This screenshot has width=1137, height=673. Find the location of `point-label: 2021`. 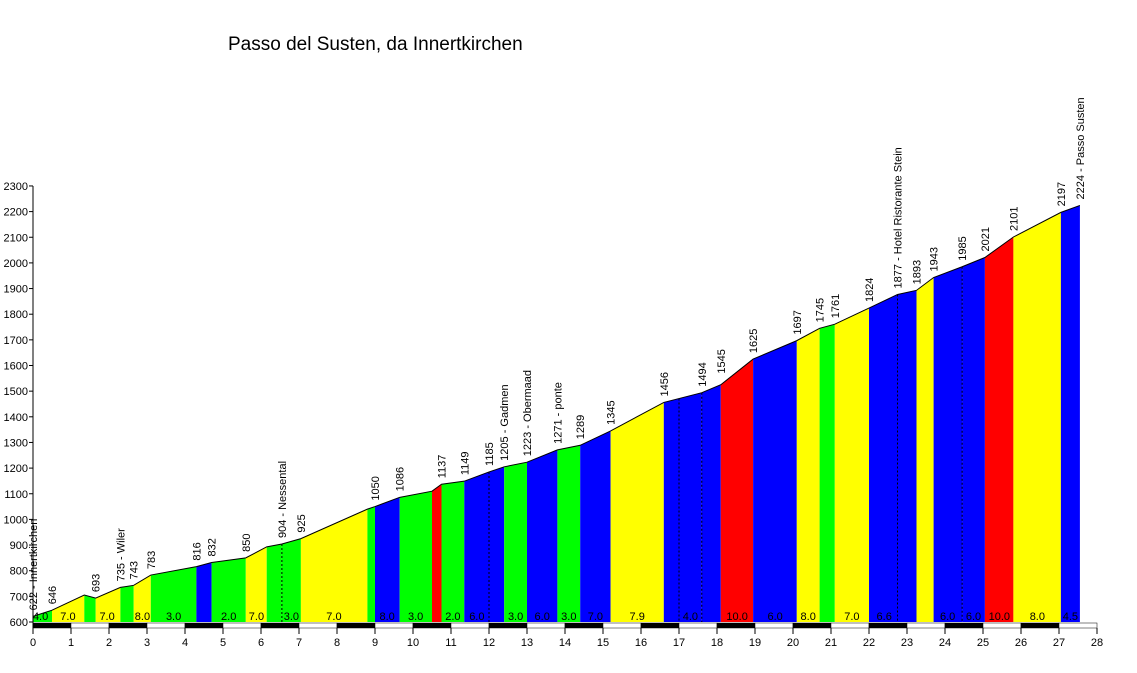

point-label: 2021 is located at coordinates (986, 239).